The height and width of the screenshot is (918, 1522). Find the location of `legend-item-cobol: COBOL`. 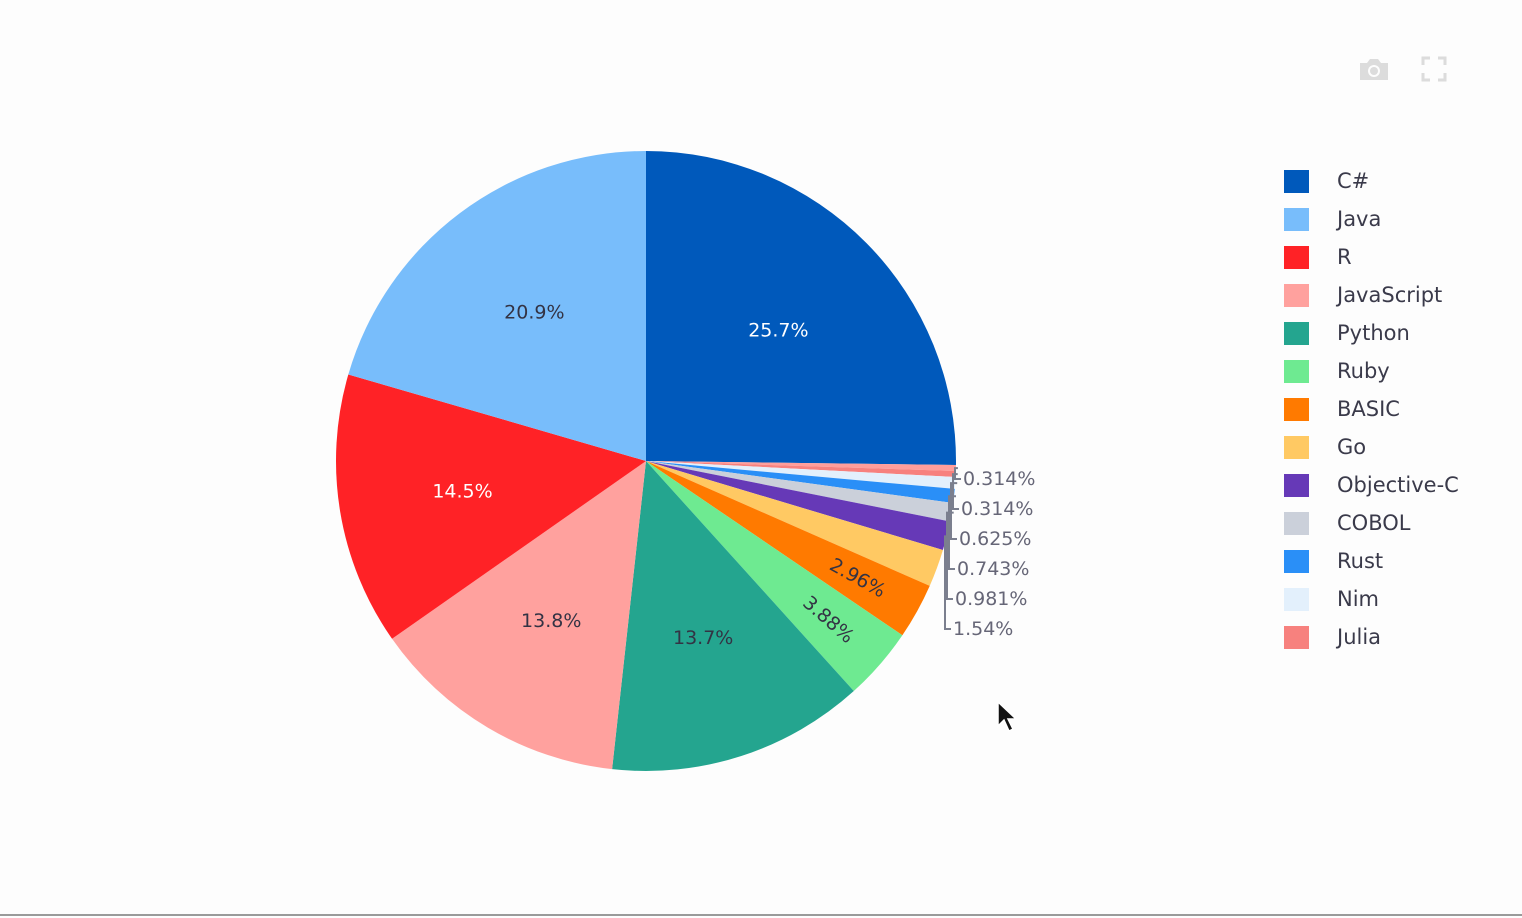

legend-item-cobol: COBOL is located at coordinates (1347, 523).